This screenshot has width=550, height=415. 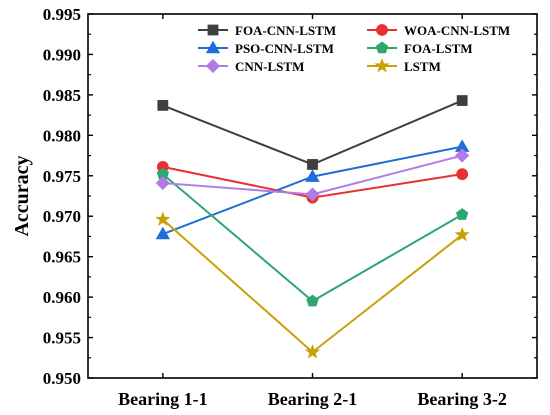 What do you see at coordinates (22, 195) in the screenshot?
I see `y-axis-title: Accuracy` at bounding box center [22, 195].